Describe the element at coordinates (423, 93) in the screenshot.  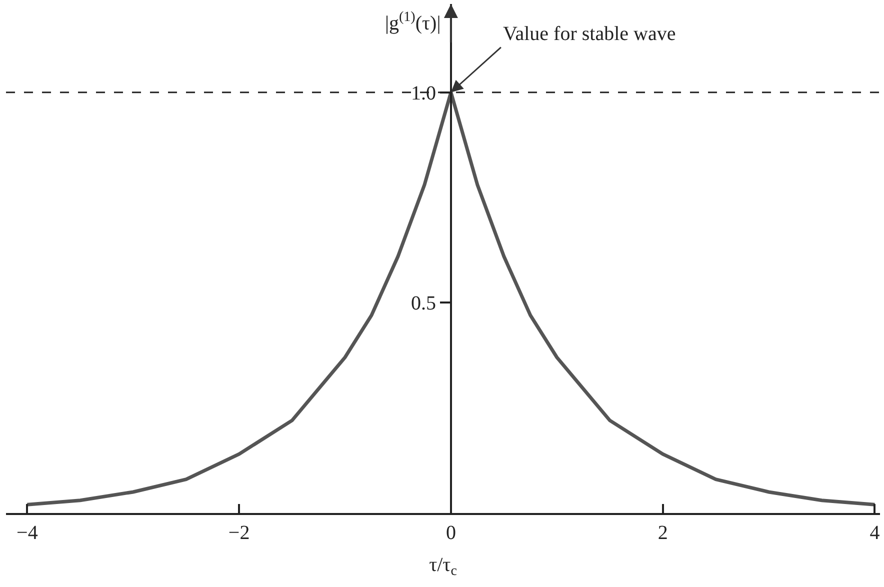
I see `y-tick-label: 1.0` at that location.